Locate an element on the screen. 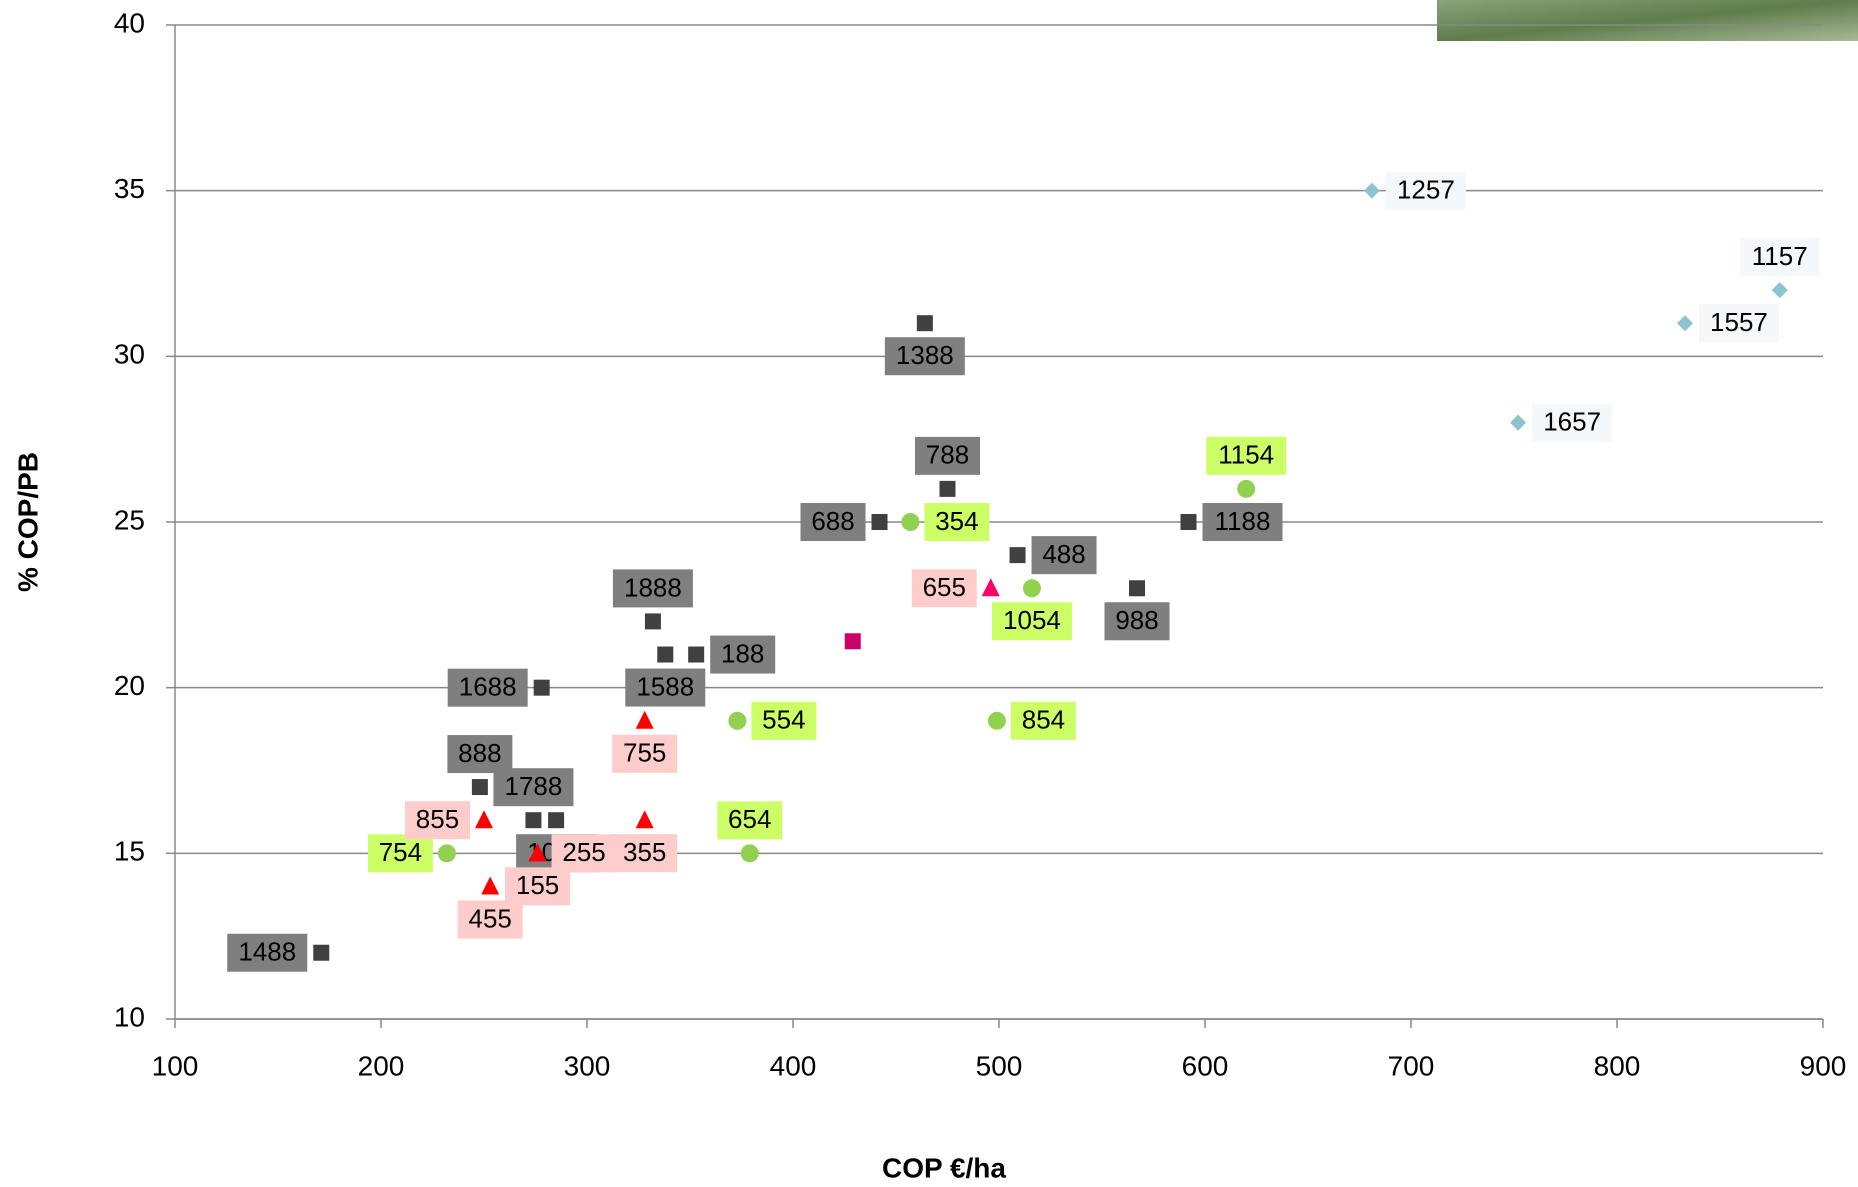 Image resolution: width=1858 pixels, height=1187 pixels. data-label: 754 is located at coordinates (400, 852).